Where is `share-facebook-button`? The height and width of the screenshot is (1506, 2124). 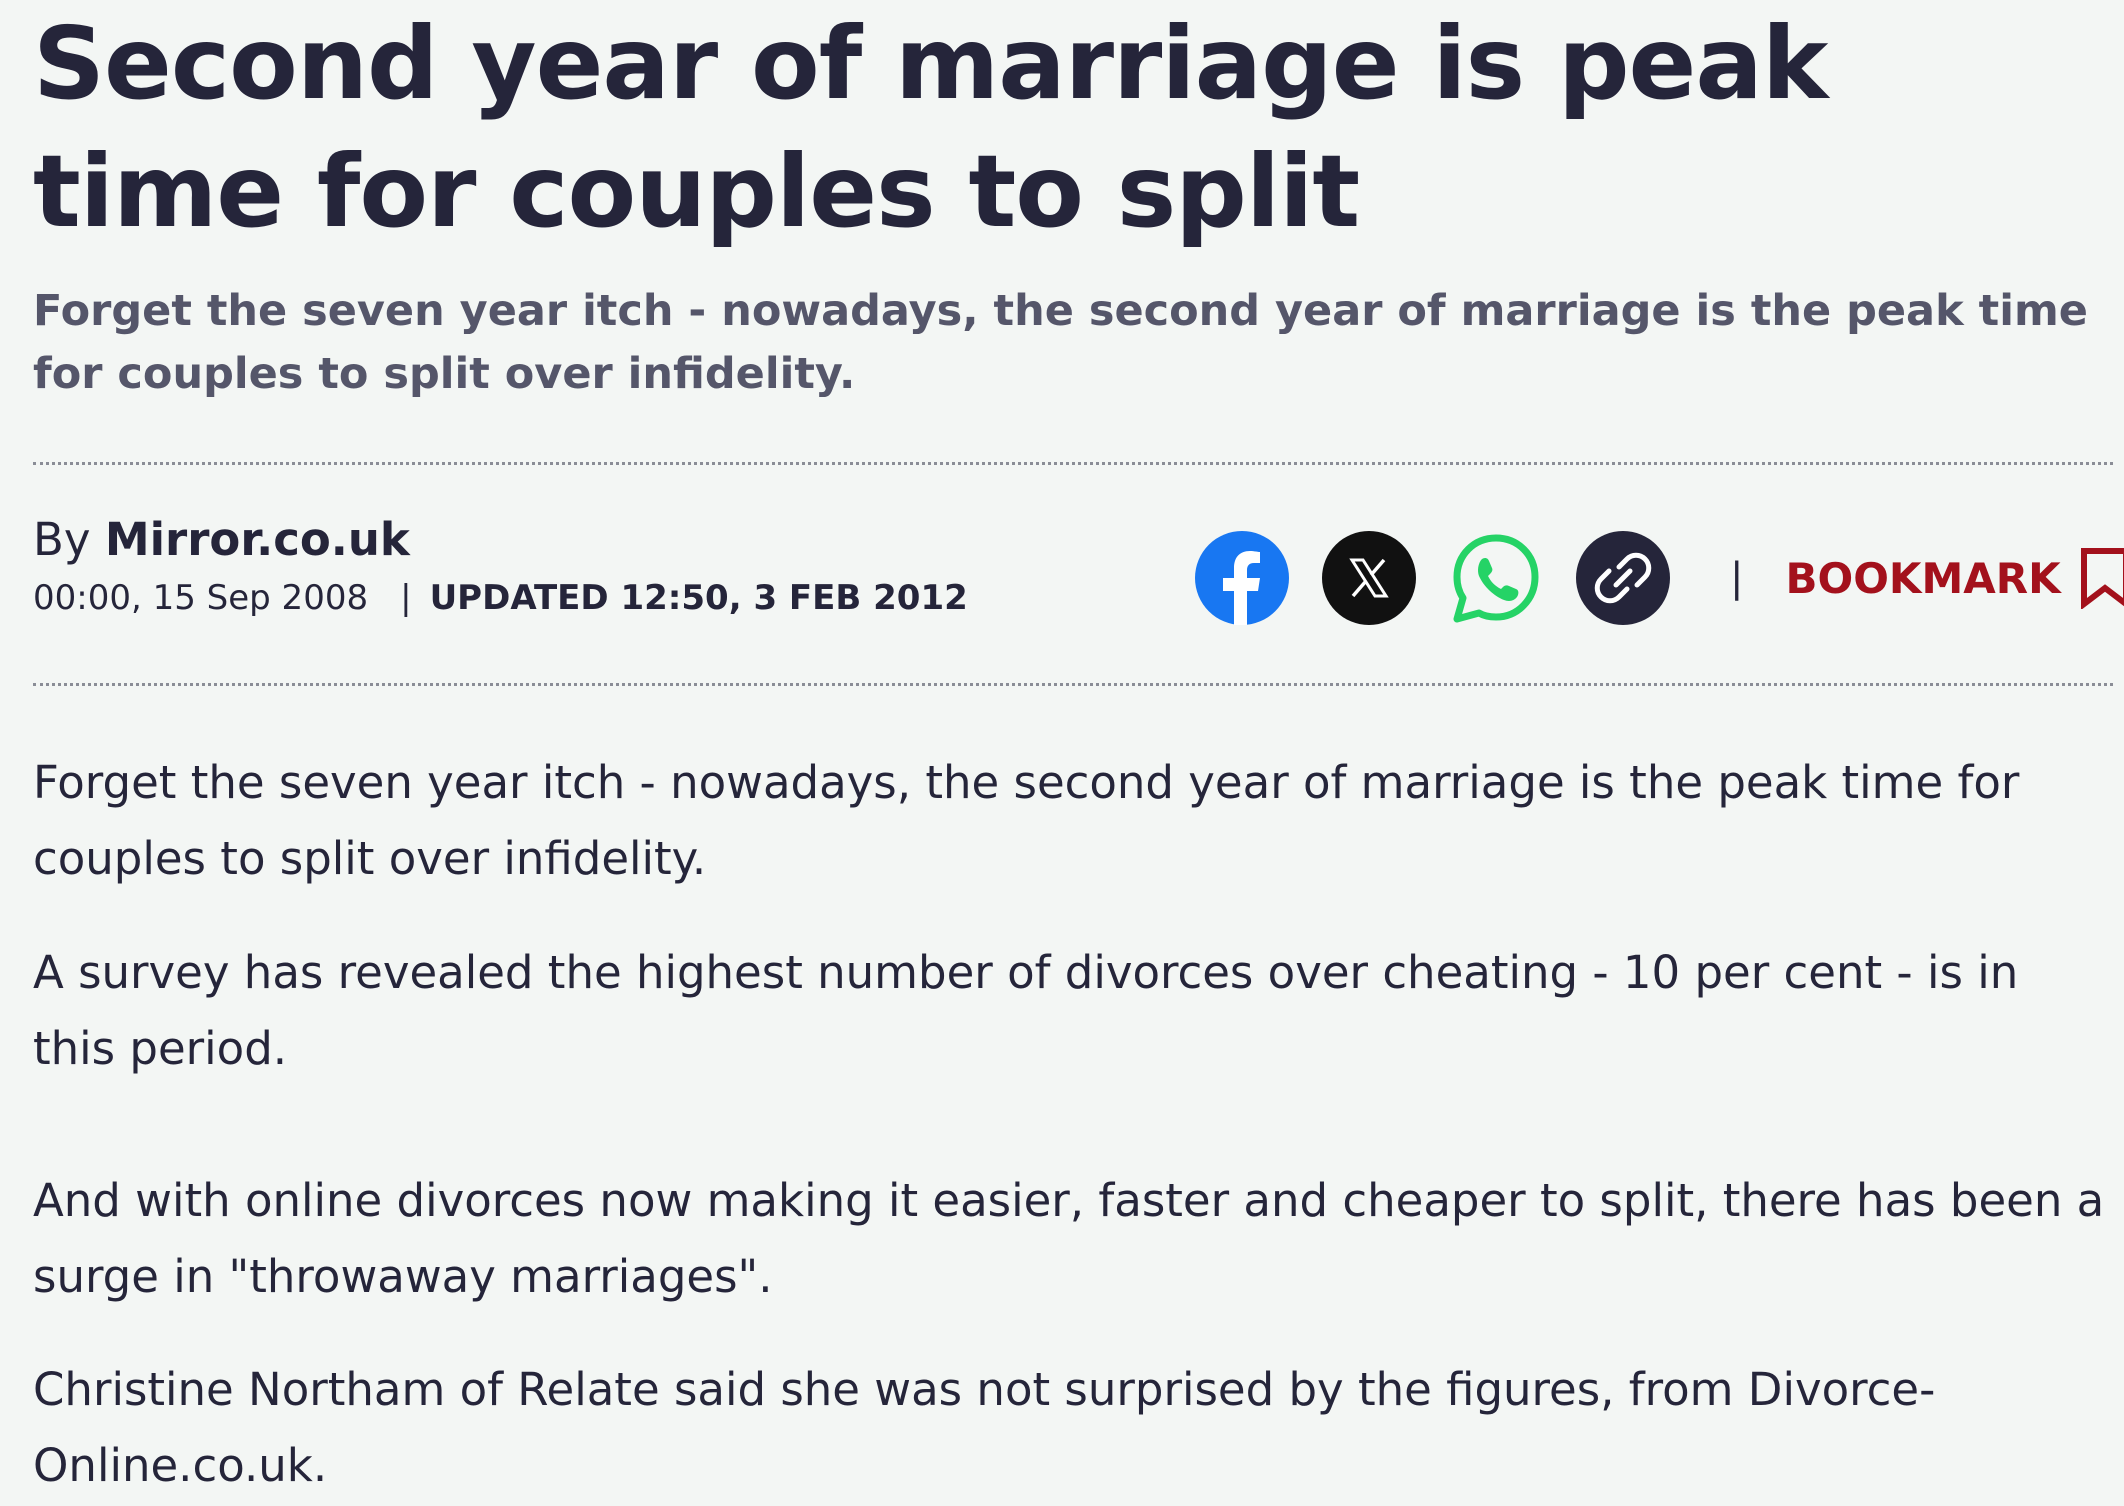 share-facebook-button is located at coordinates (1242, 578).